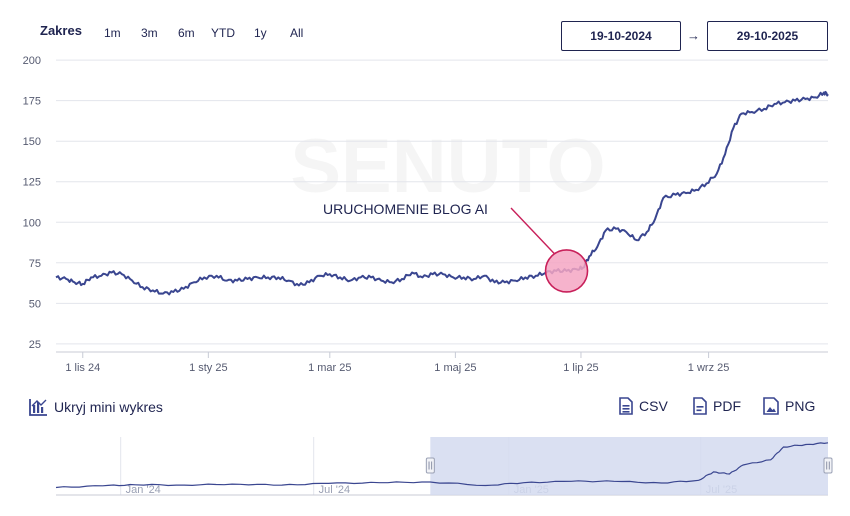 Image resolution: width=850 pixels, height=516 pixels. What do you see at coordinates (38, 407) in the screenshot?
I see `chart-bars-icon` at bounding box center [38, 407].